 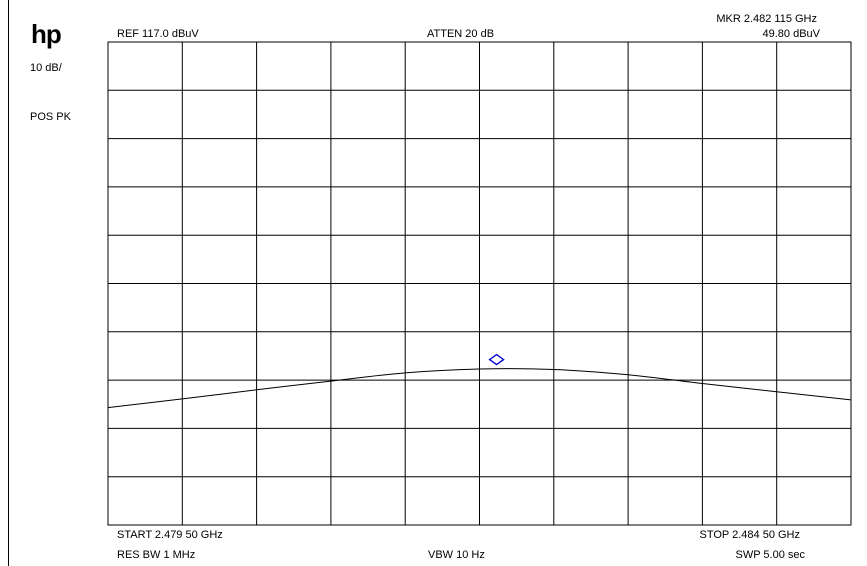 What do you see at coordinates (750, 535) in the screenshot?
I see `stop-frequency: STOP 2.484 50 GHz` at bounding box center [750, 535].